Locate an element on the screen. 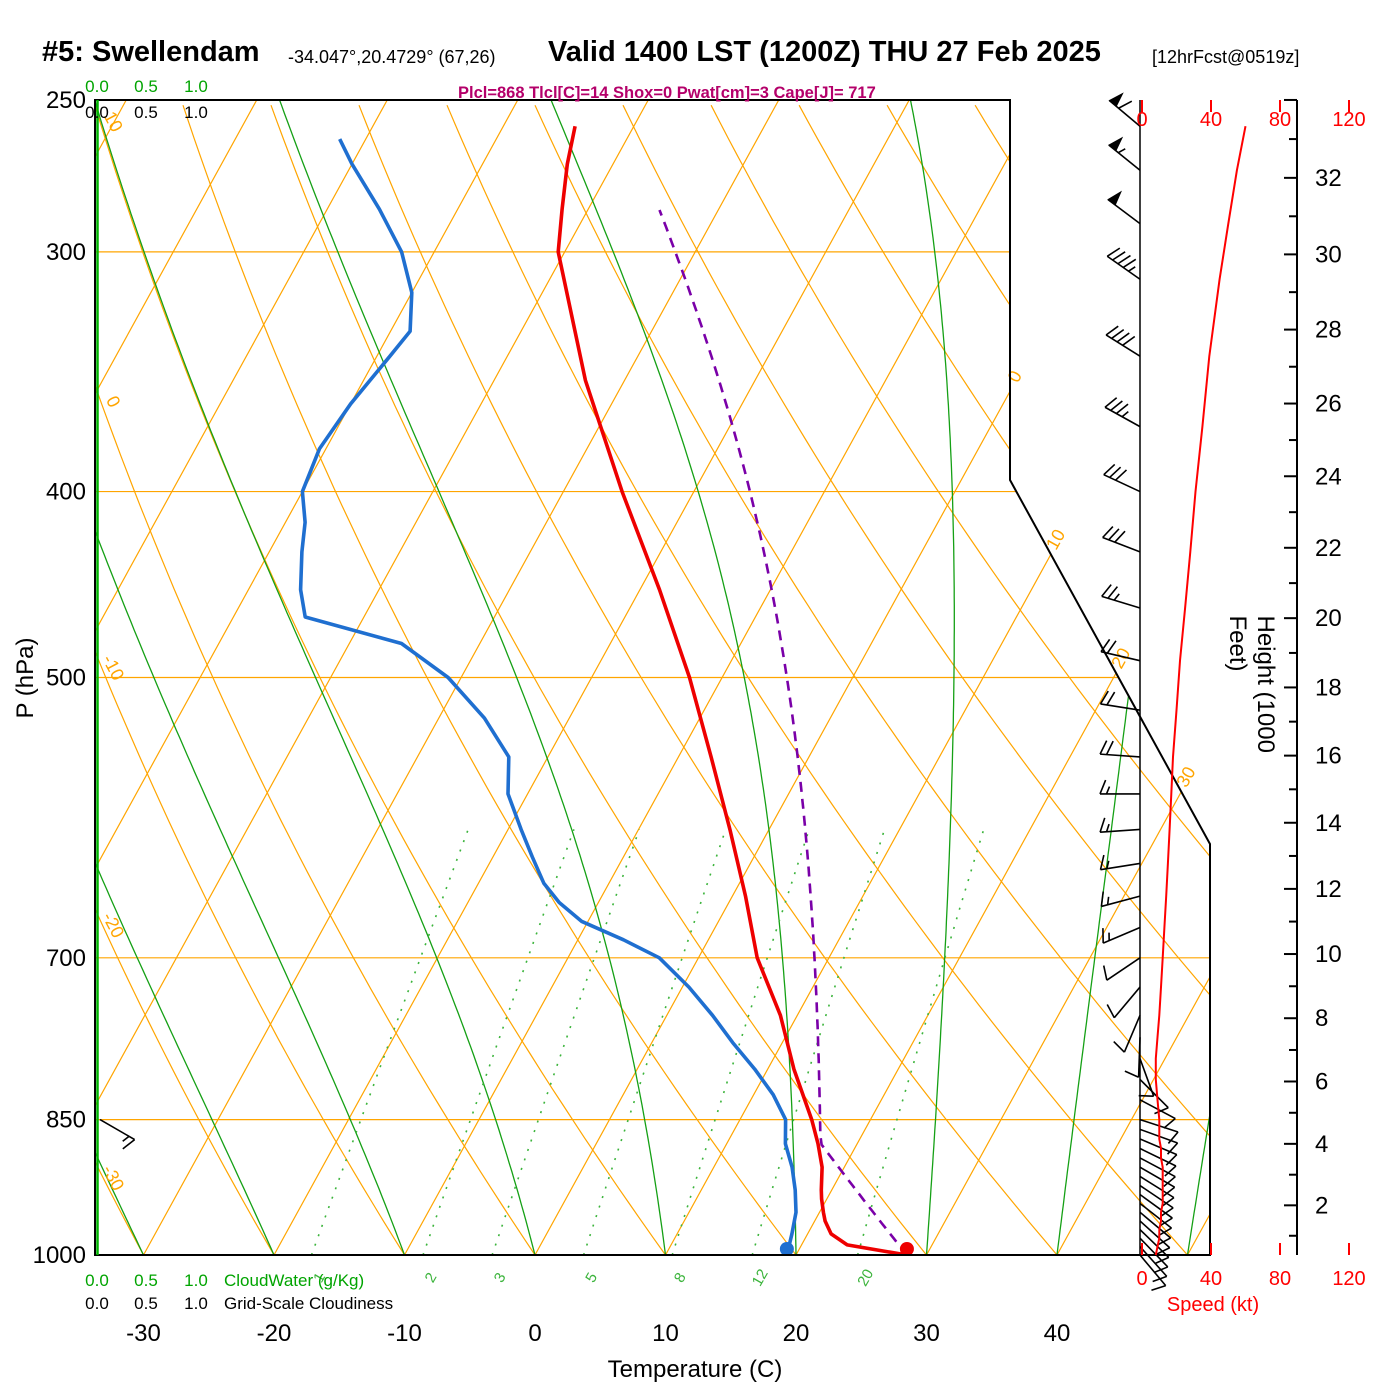 This screenshot has height=1400, width=1400. svg-text: 5 is located at coordinates (591, 1278).